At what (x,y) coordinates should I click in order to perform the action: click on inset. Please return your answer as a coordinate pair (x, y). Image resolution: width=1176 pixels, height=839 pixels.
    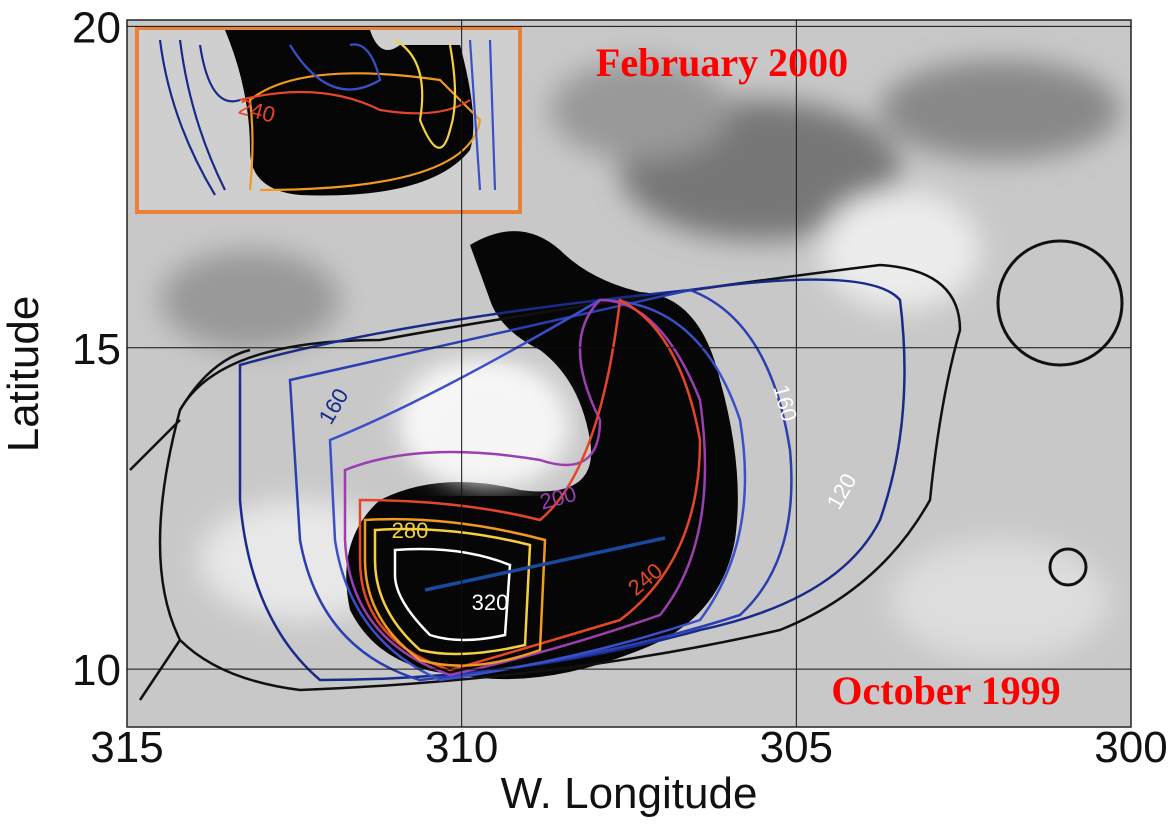
    Looking at the image, I should click on (328, 120).